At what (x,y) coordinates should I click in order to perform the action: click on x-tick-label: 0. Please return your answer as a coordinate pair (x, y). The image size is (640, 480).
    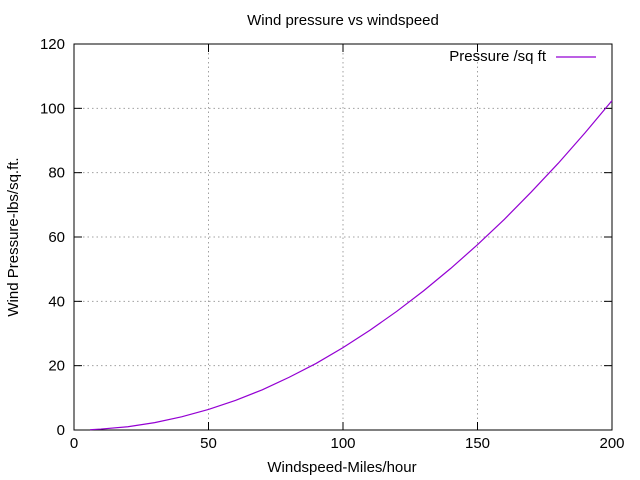
    Looking at the image, I should click on (74, 443).